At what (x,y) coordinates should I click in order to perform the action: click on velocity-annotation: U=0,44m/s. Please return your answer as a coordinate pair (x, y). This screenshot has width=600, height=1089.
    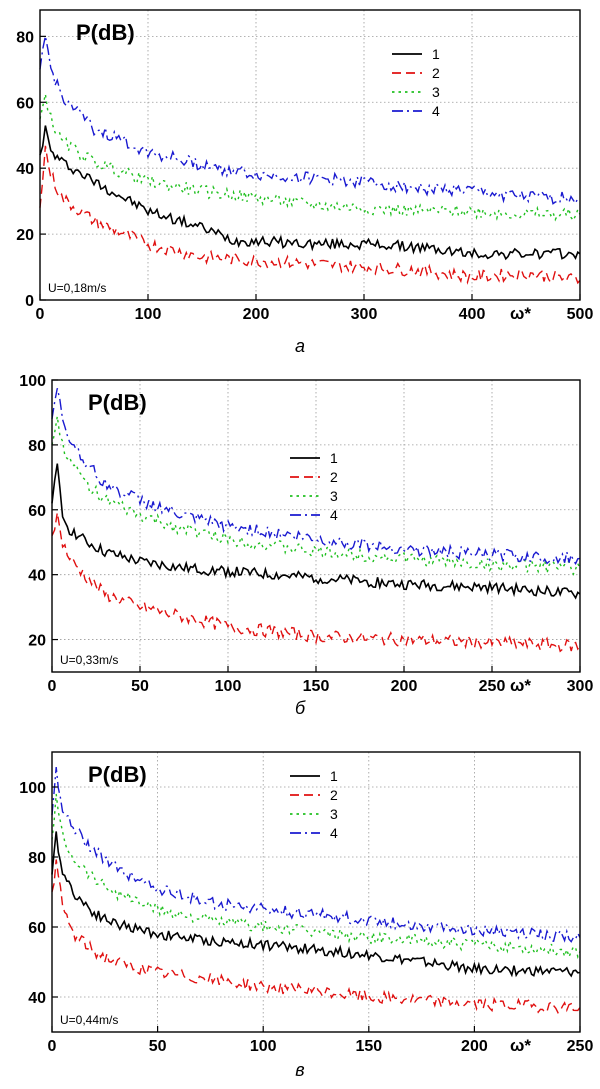
    Looking at the image, I should click on (89, 1020).